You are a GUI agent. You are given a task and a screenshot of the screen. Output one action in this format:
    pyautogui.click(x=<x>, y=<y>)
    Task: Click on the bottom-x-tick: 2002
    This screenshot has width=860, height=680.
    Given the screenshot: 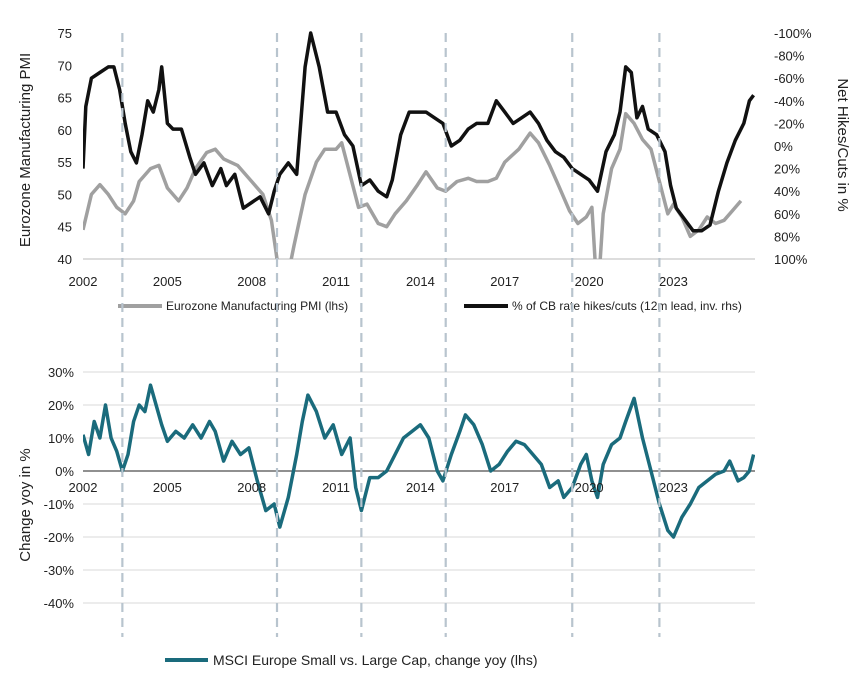 What is the action you would take?
    pyautogui.click(x=83, y=487)
    